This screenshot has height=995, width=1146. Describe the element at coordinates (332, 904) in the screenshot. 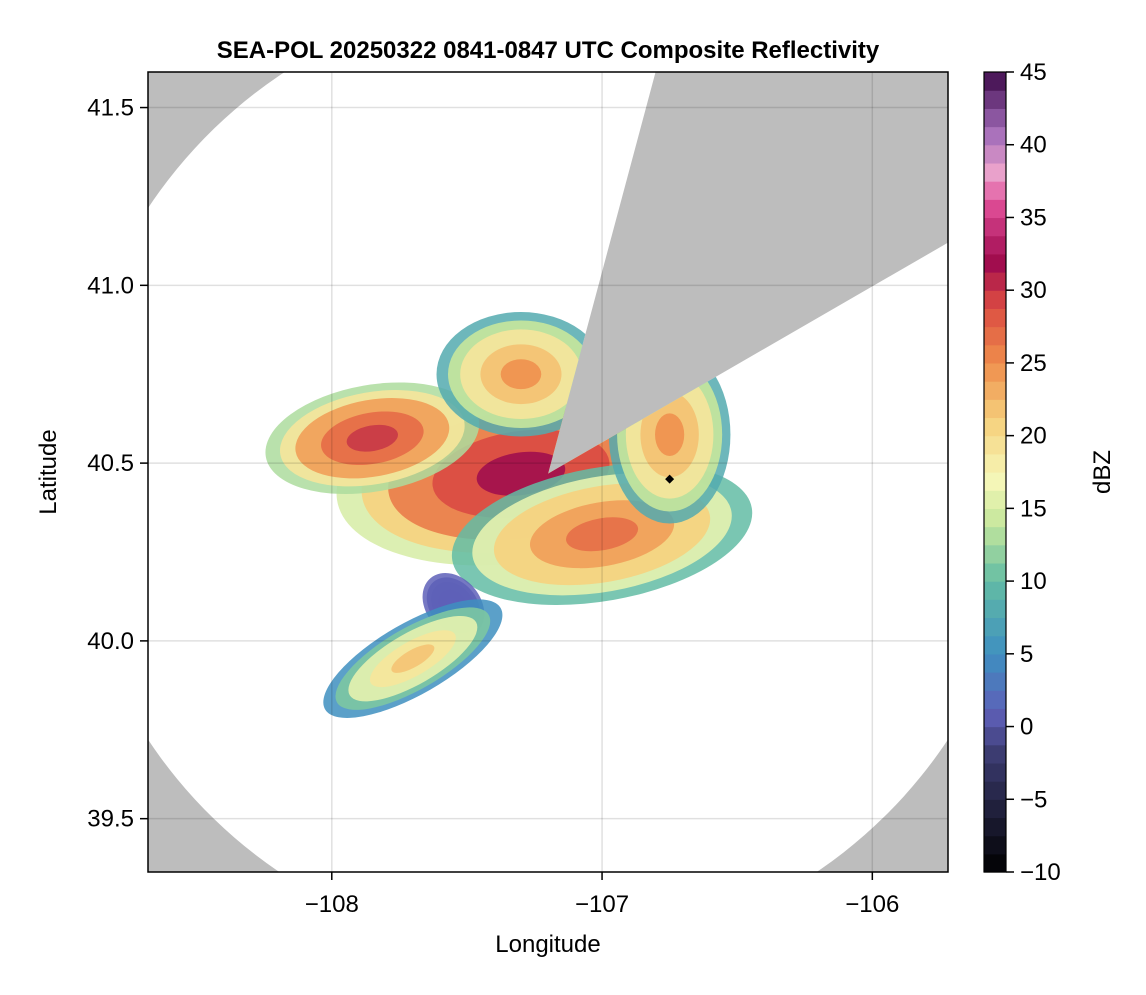

I see `x-tick-label-0: −108` at that location.